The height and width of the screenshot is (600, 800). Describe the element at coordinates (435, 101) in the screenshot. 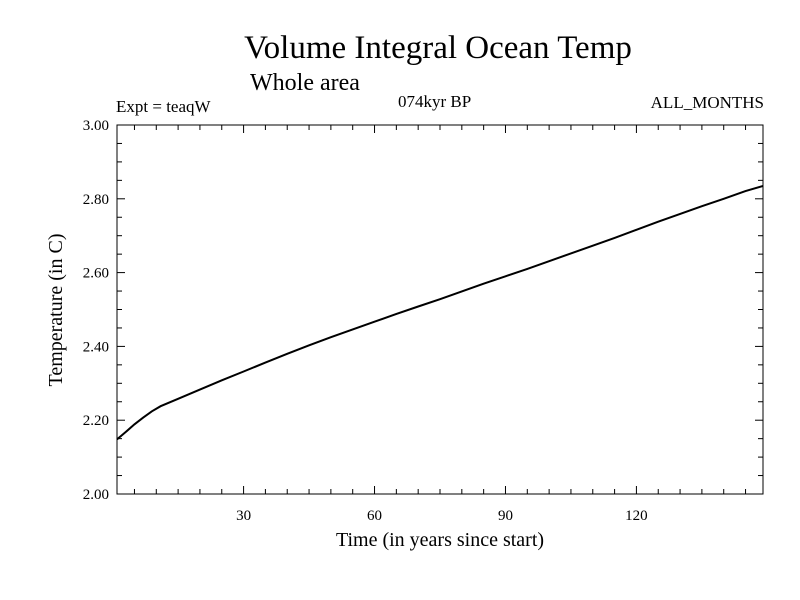

I see `period-label: 074kyr BP` at that location.